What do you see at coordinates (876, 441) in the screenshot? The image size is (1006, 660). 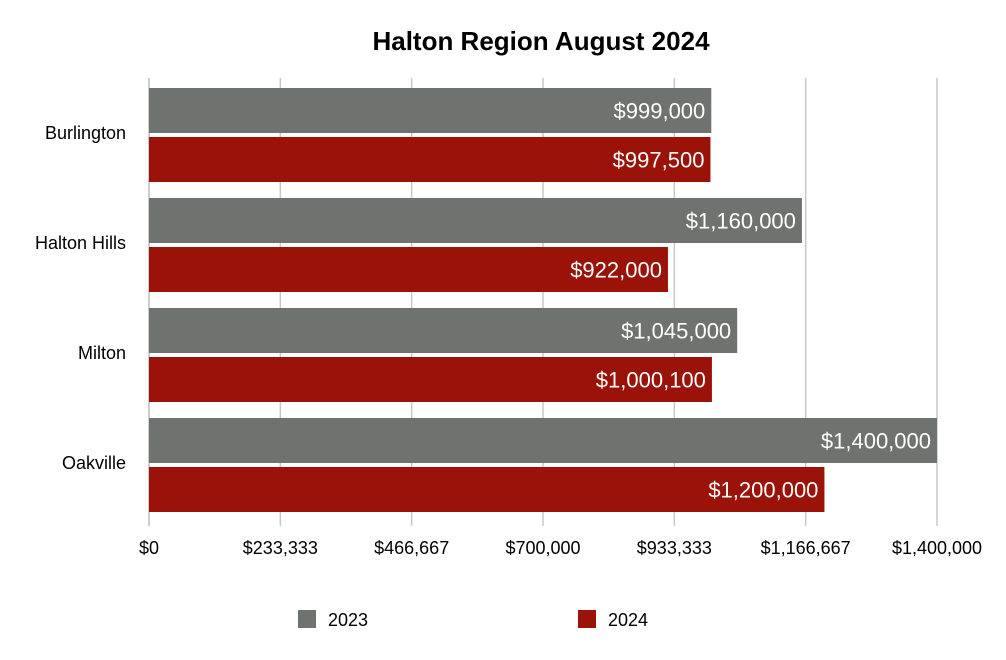 I see `data-label: $1,400,000` at bounding box center [876, 441].